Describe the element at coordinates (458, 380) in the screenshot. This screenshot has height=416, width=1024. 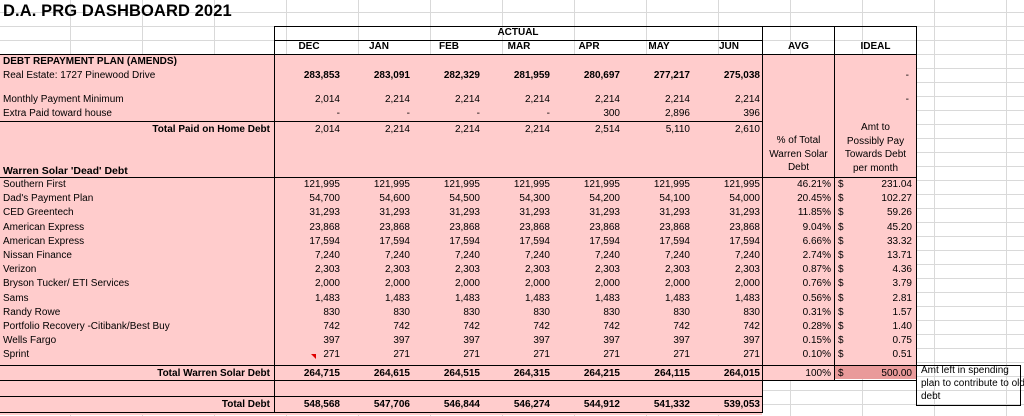
I see `border-under-warren-total` at that location.